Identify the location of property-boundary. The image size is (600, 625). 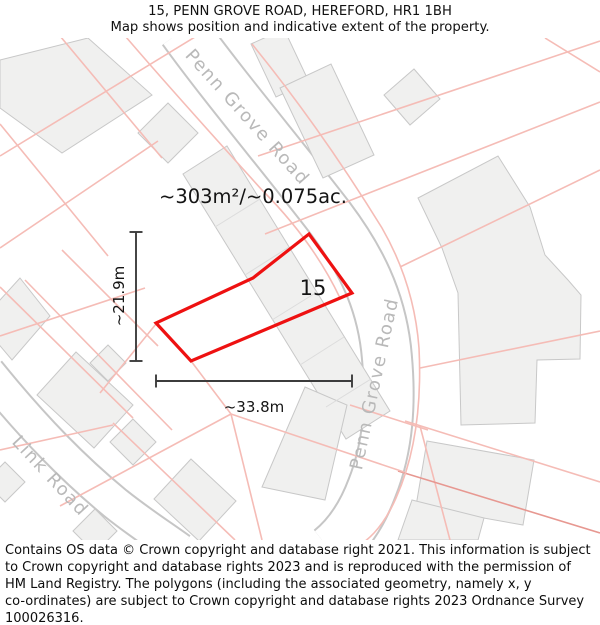
(254, 297).